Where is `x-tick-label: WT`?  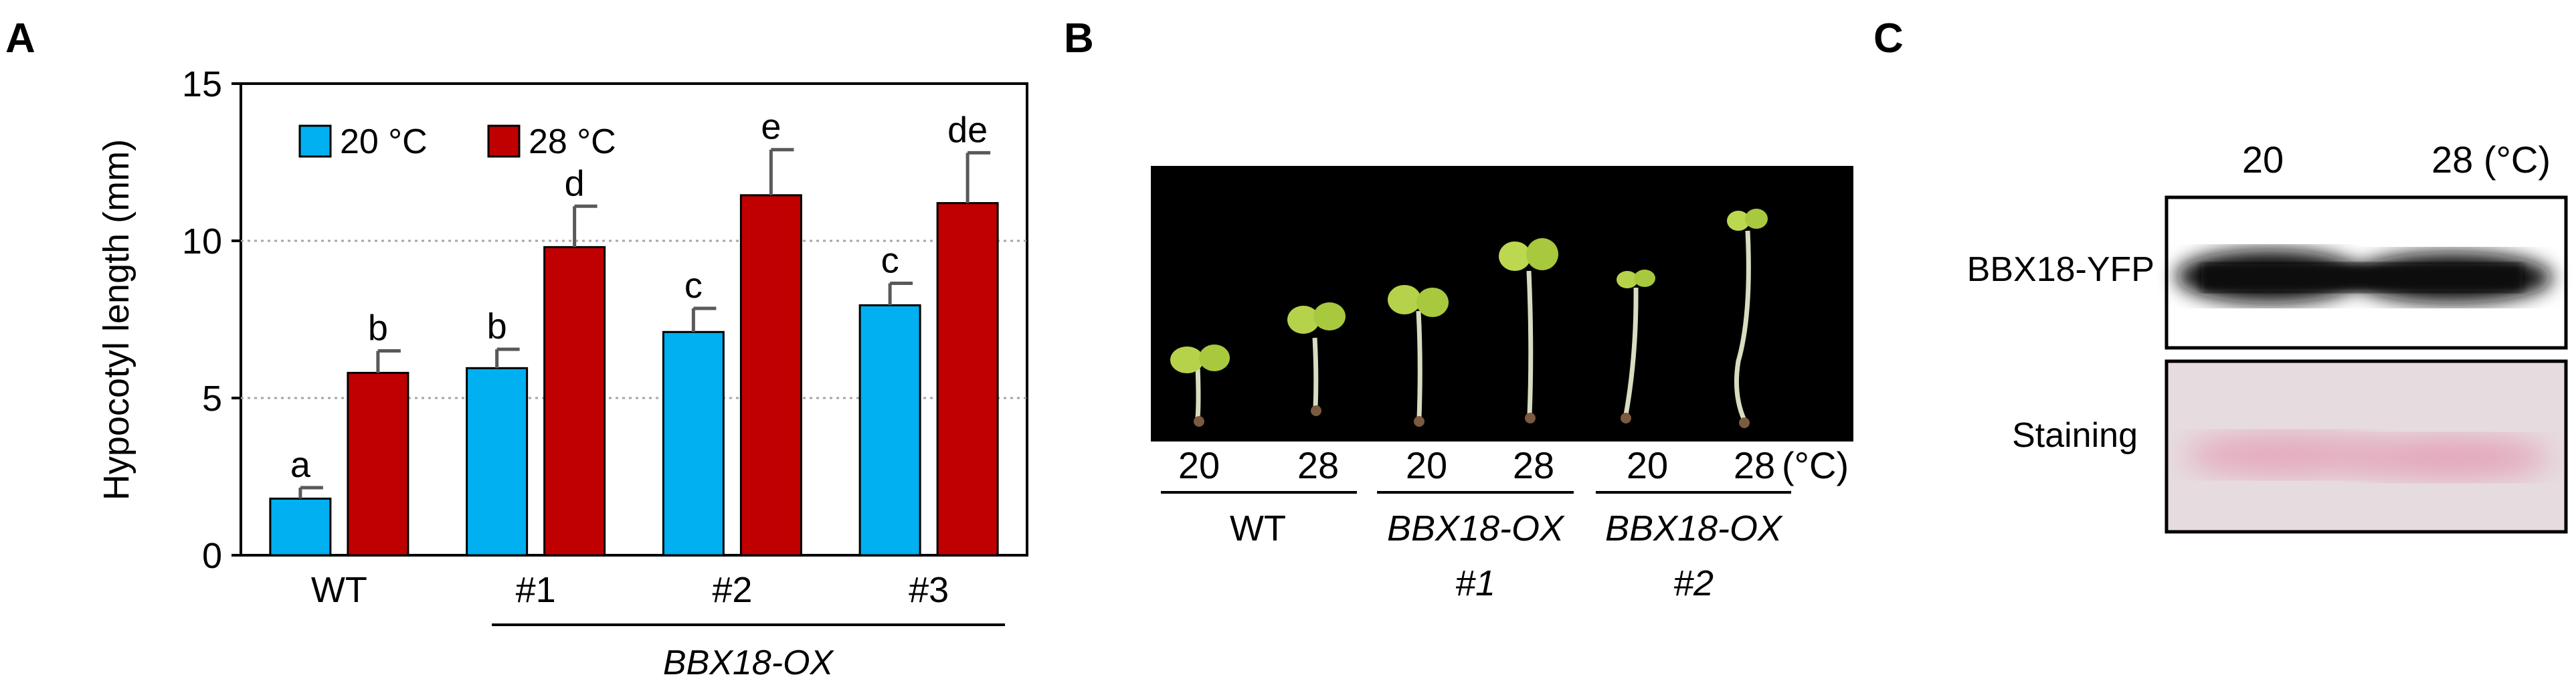 x-tick-label: WT is located at coordinates (339, 590).